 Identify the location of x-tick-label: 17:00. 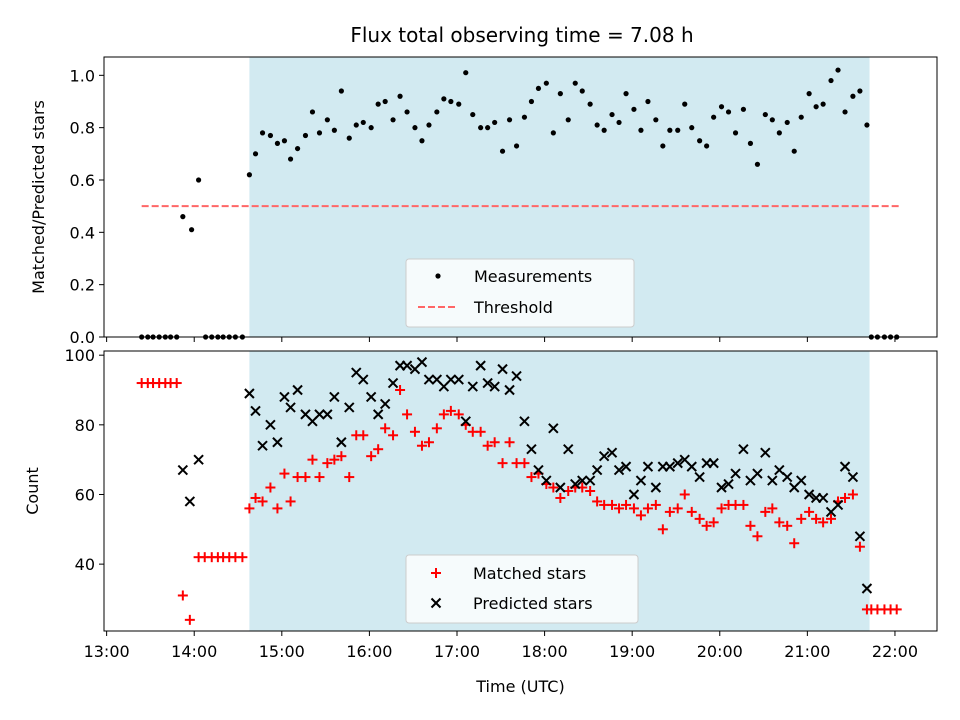
(457, 651).